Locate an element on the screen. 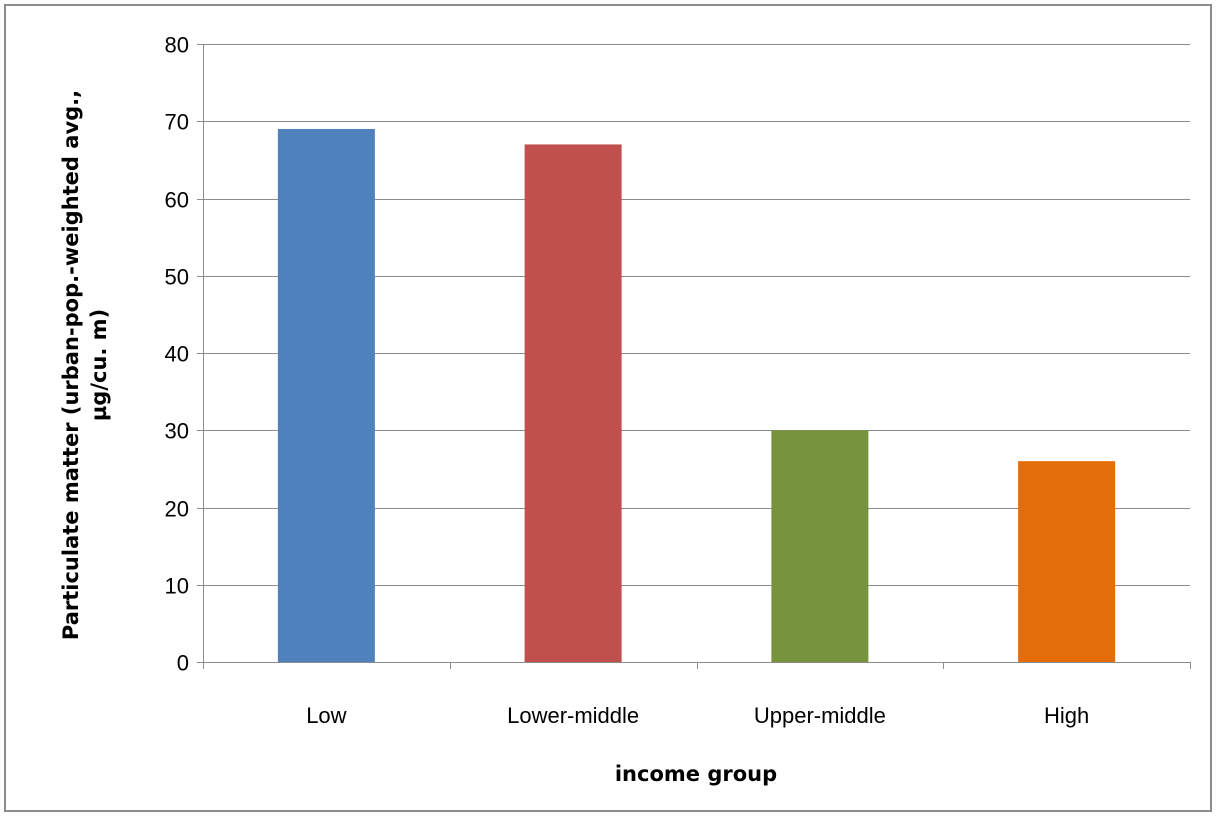 This screenshot has height=816, width=1218. y-tick-label: 10 is located at coordinates (177, 586).